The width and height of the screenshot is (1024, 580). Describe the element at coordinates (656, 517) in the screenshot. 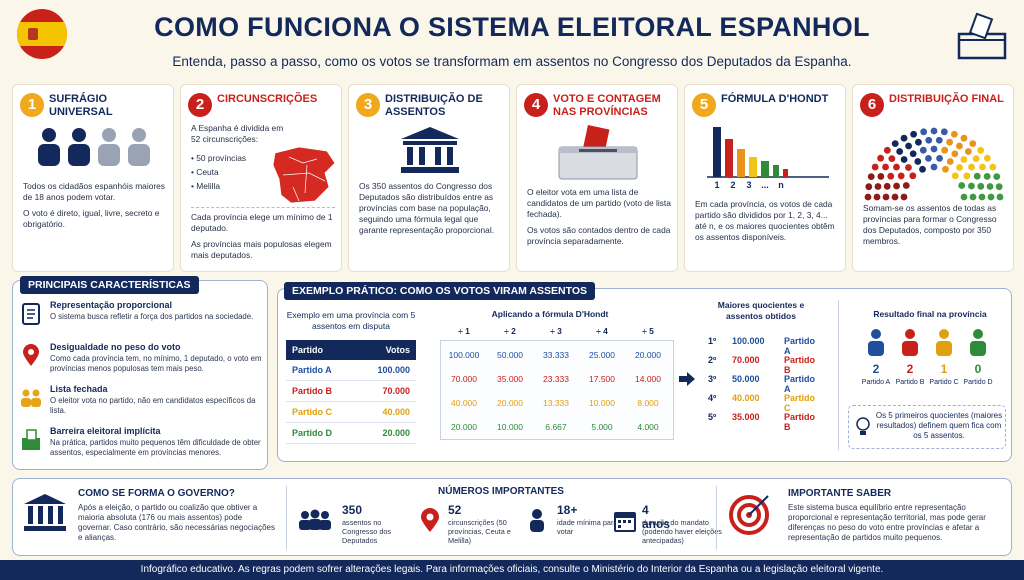

I see `number-value: 4 anos` at that location.